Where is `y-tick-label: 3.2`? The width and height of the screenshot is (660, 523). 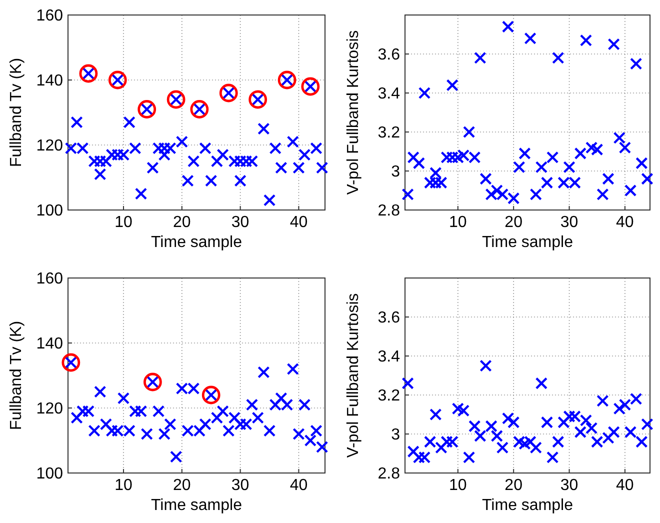
y-tick-label: 3.2 is located at coordinates (389, 396).